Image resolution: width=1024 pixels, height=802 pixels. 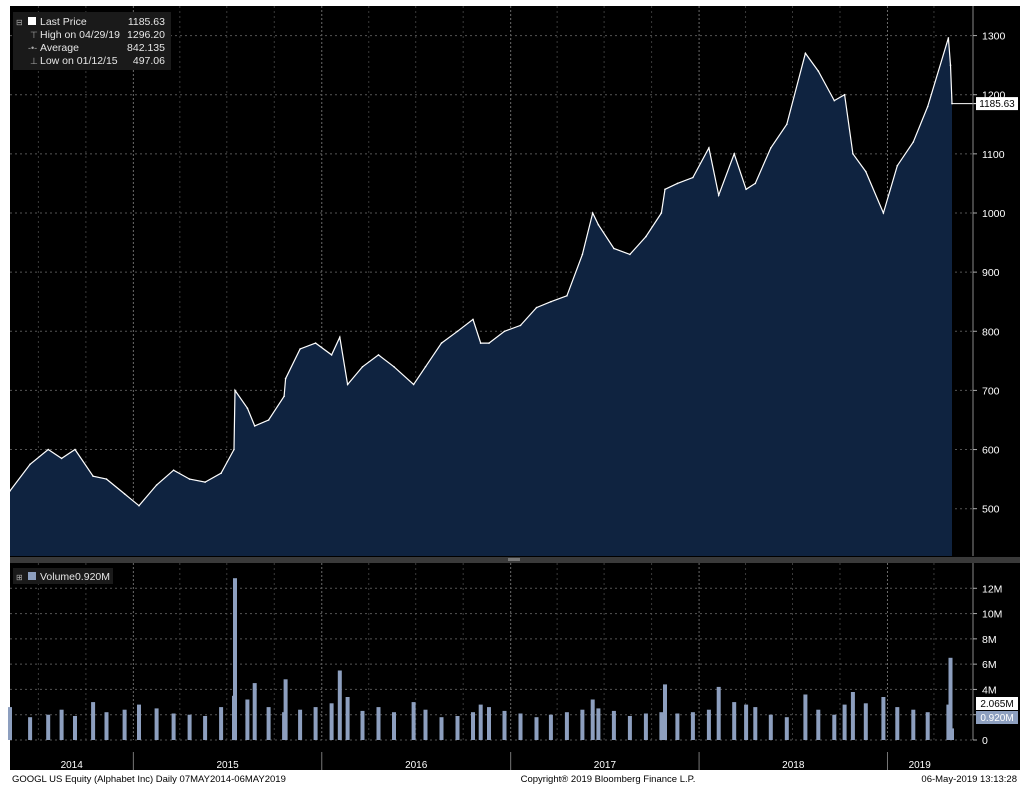 I want to click on legend-high-value: 1296.20, so click(x=146, y=35).